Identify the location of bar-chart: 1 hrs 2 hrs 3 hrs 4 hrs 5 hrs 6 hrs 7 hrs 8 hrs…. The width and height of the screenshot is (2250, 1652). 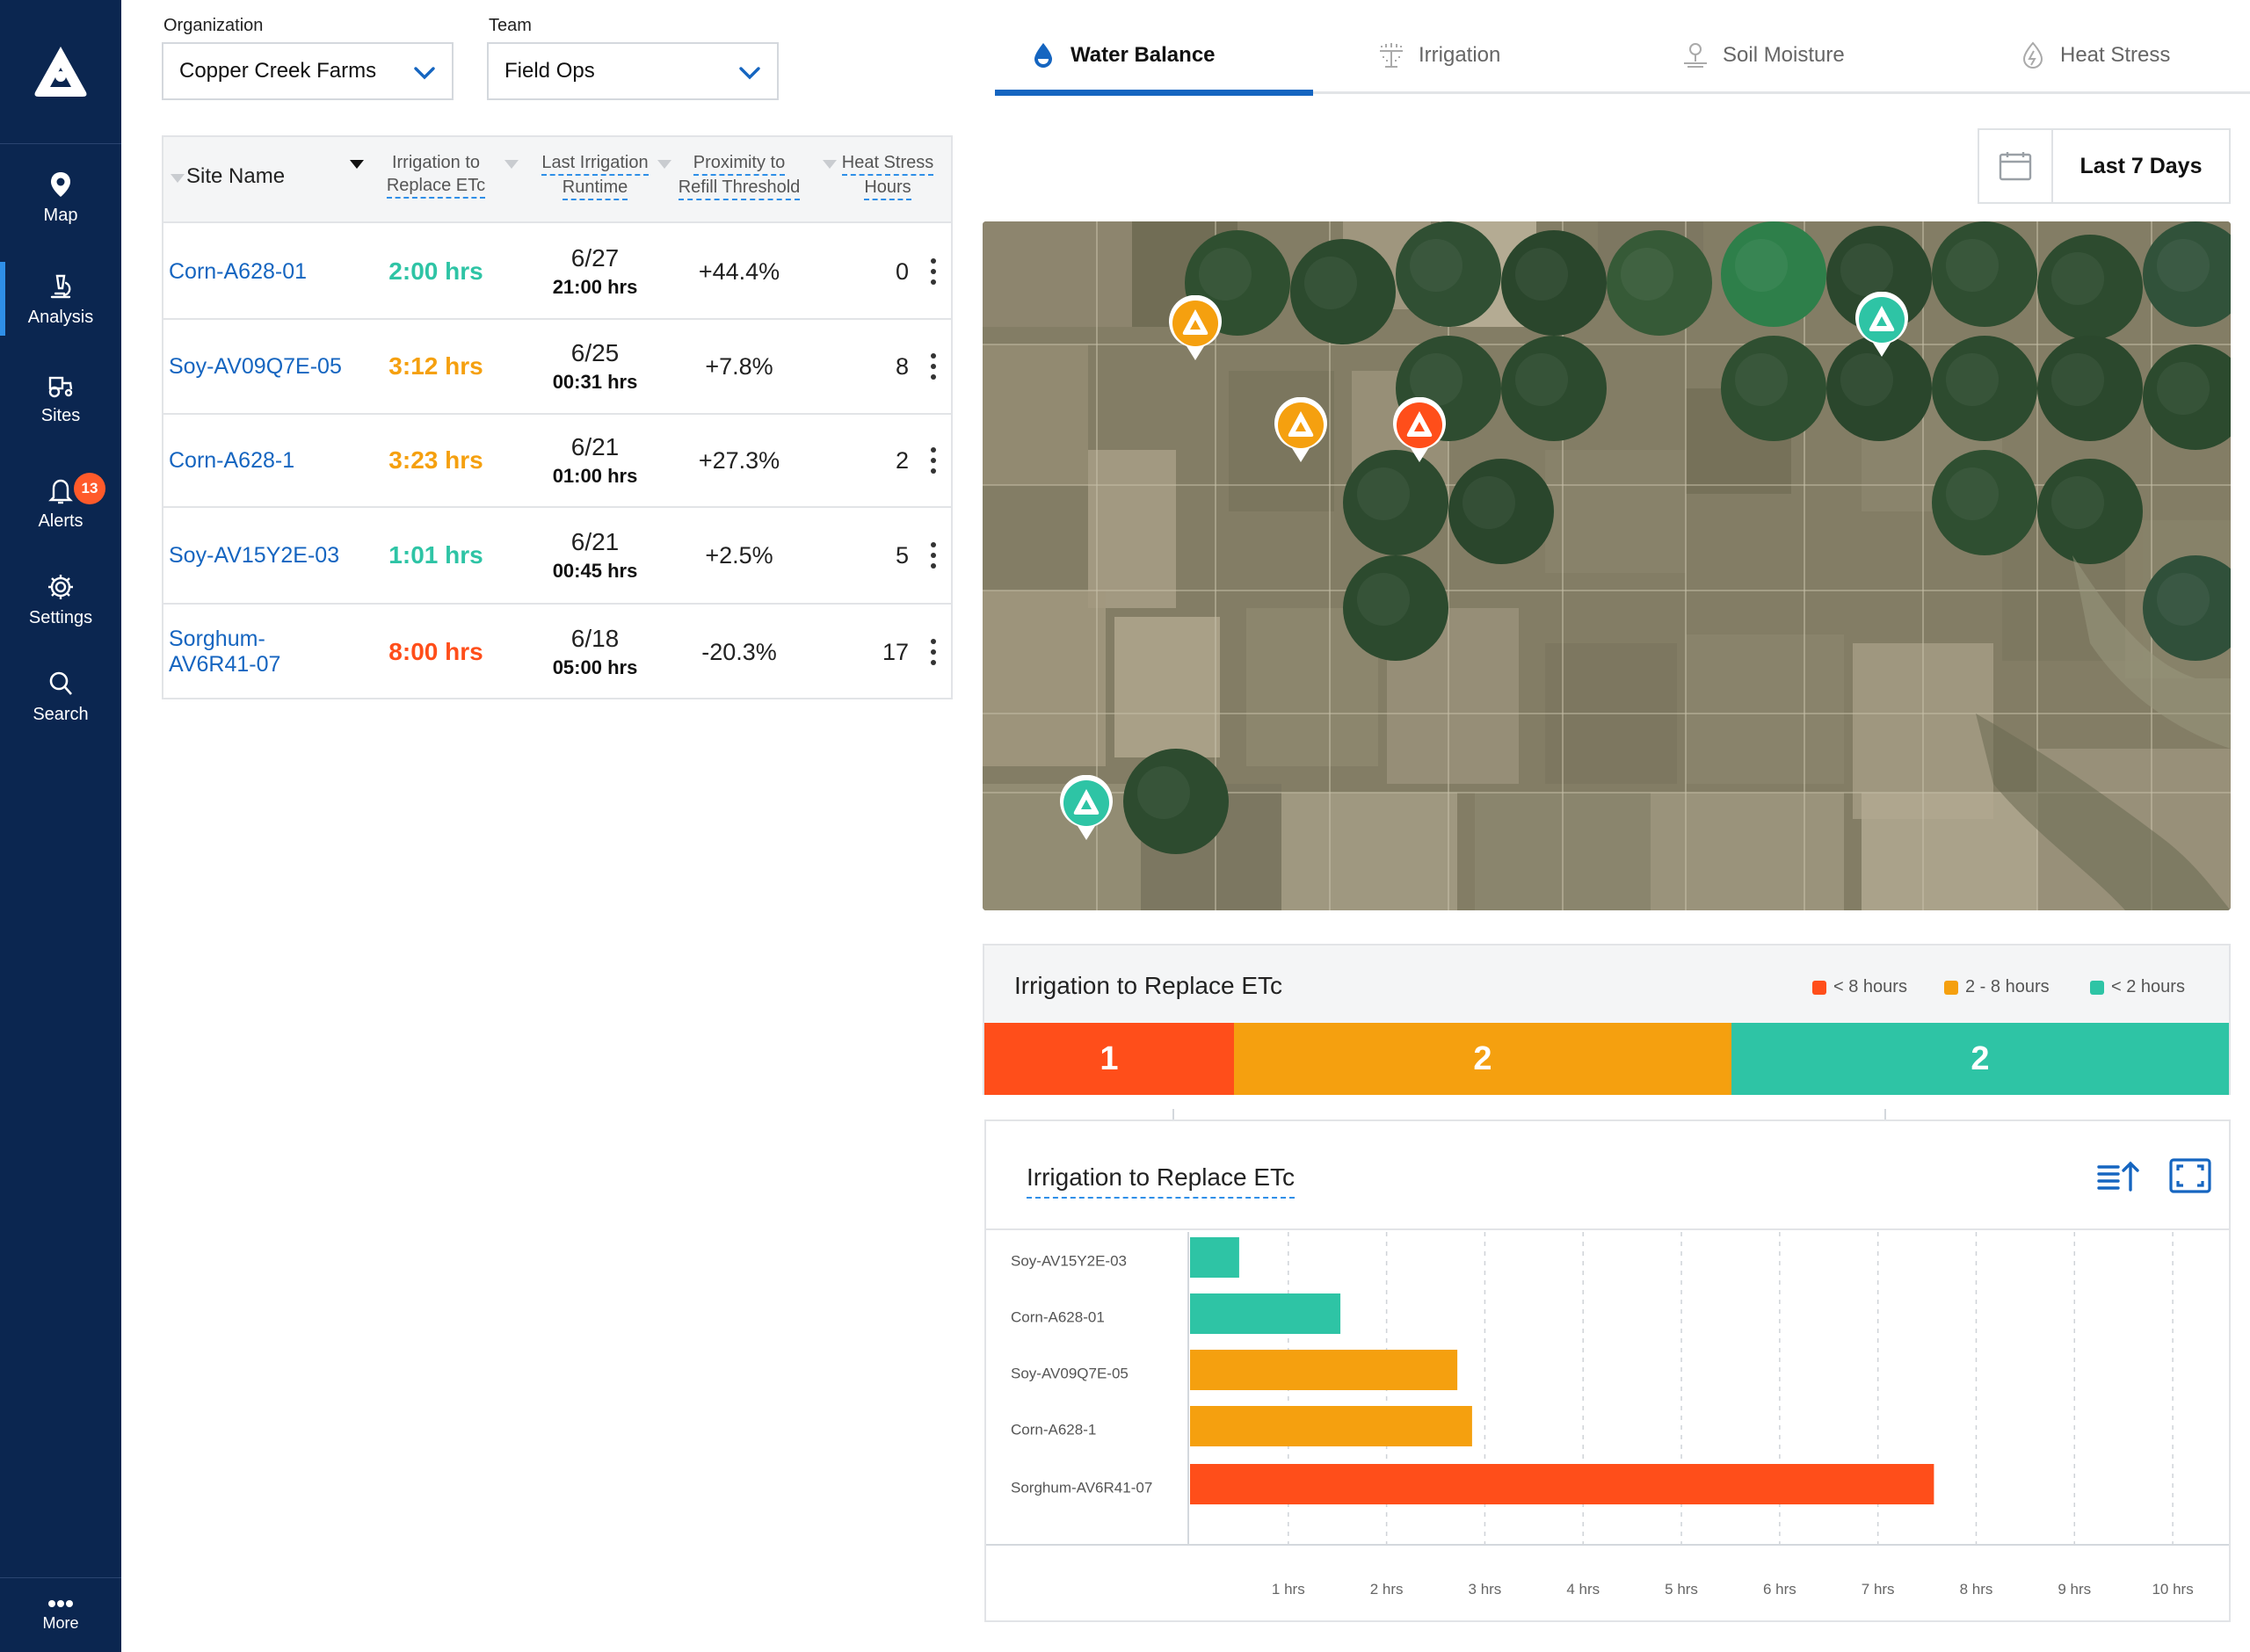
(1607, 1415).